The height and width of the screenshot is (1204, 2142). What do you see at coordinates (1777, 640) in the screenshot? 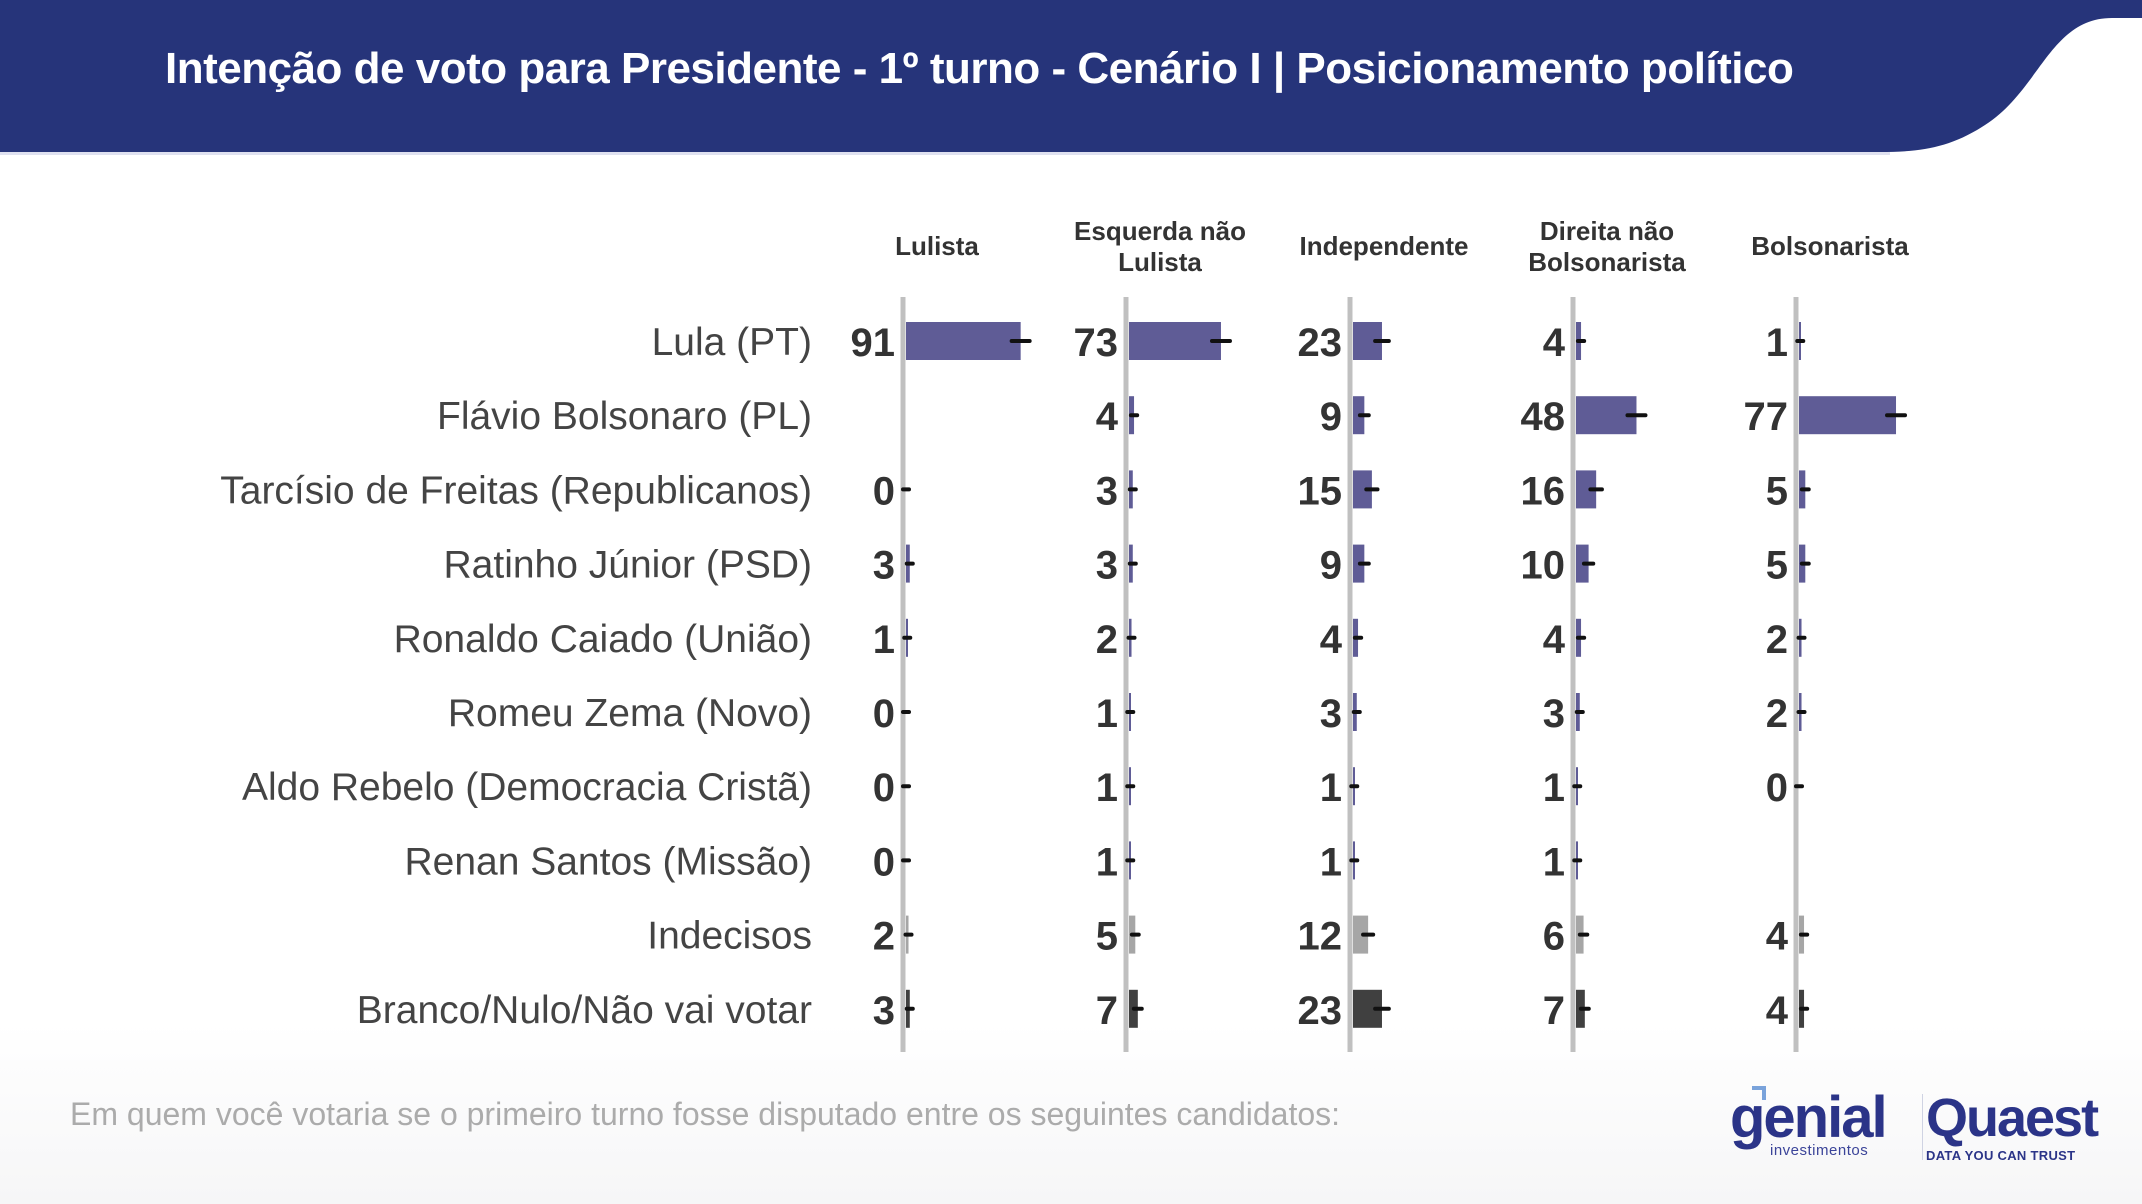
I see `value-label-ronaldo-caiado-uniao-bolsonarista: 2` at bounding box center [1777, 640].